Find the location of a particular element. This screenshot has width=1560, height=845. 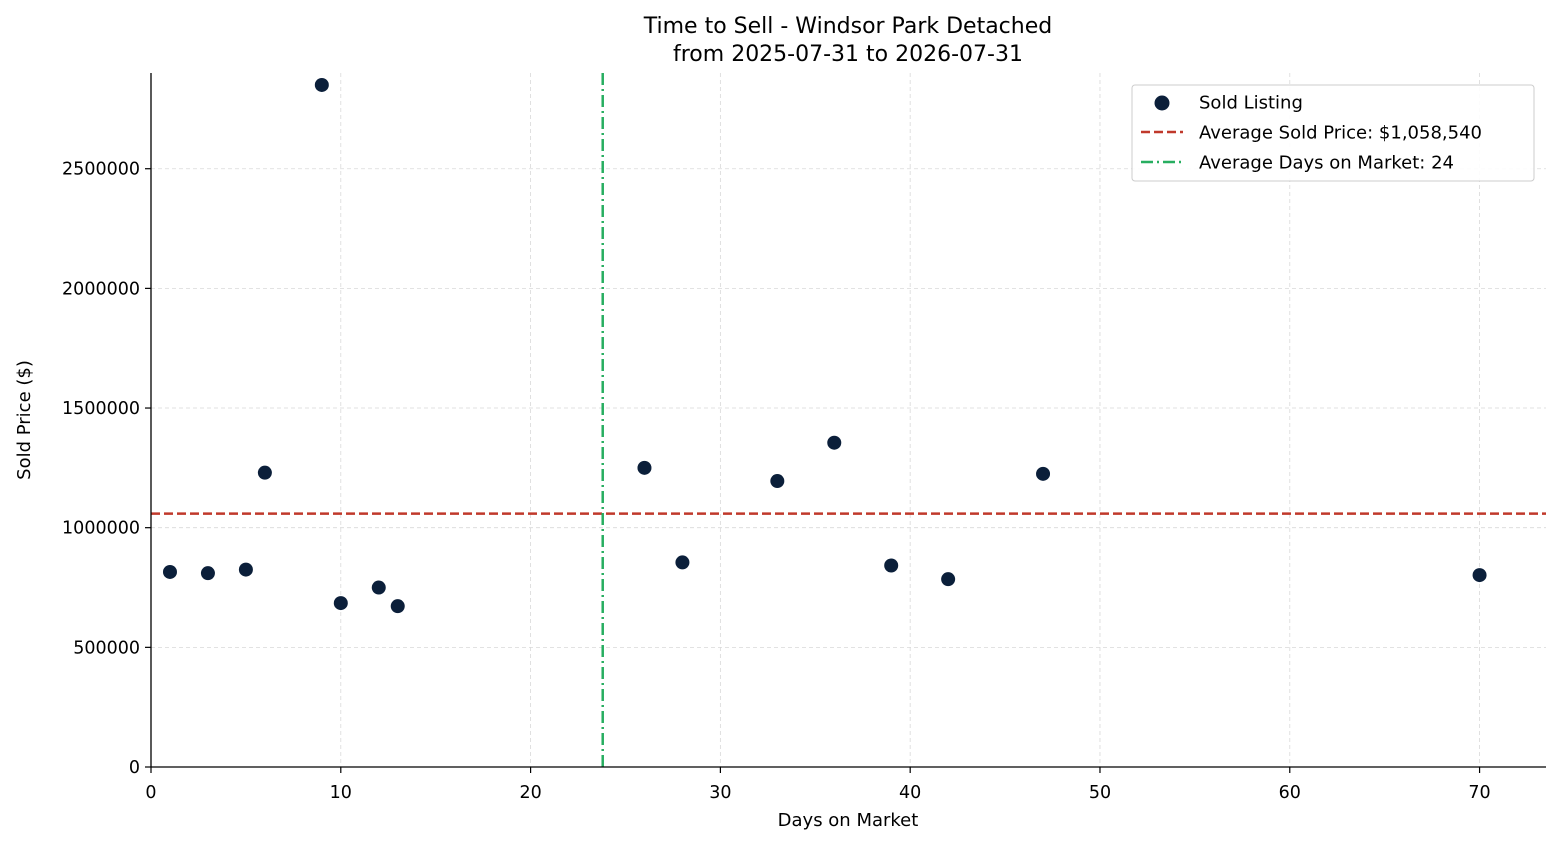

y-tick-label: 0 is located at coordinates (134, 768).